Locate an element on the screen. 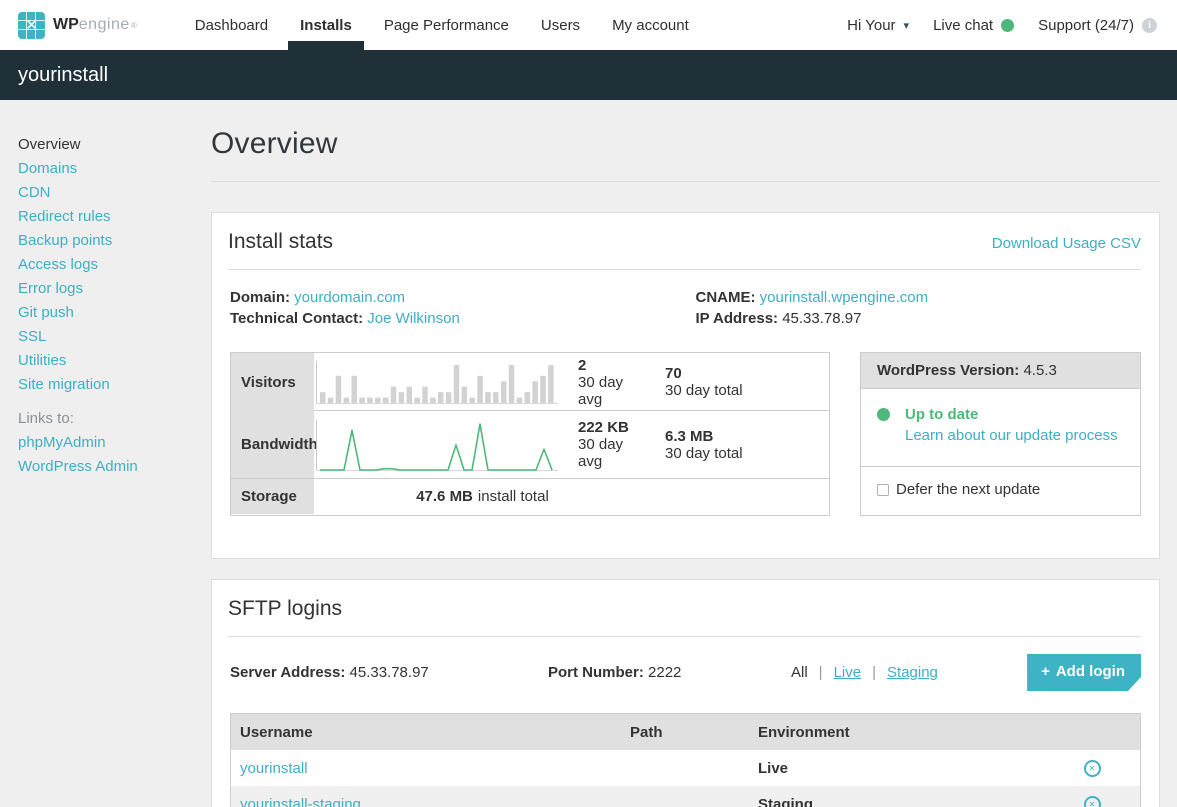  sftp-row-yourinstall-staging: yourinstall-staging Staging ✕ is located at coordinates (685, 796).